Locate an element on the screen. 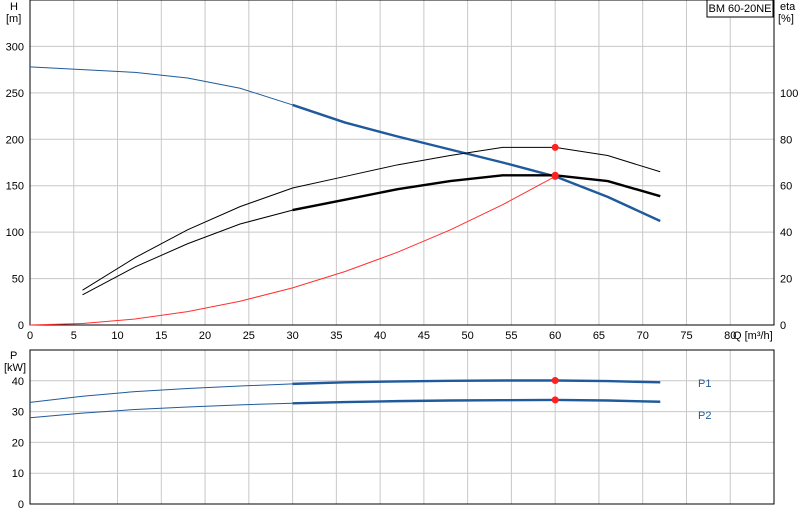 The height and width of the screenshot is (520, 800). head-tick-label: 250 is located at coordinates (15, 94).